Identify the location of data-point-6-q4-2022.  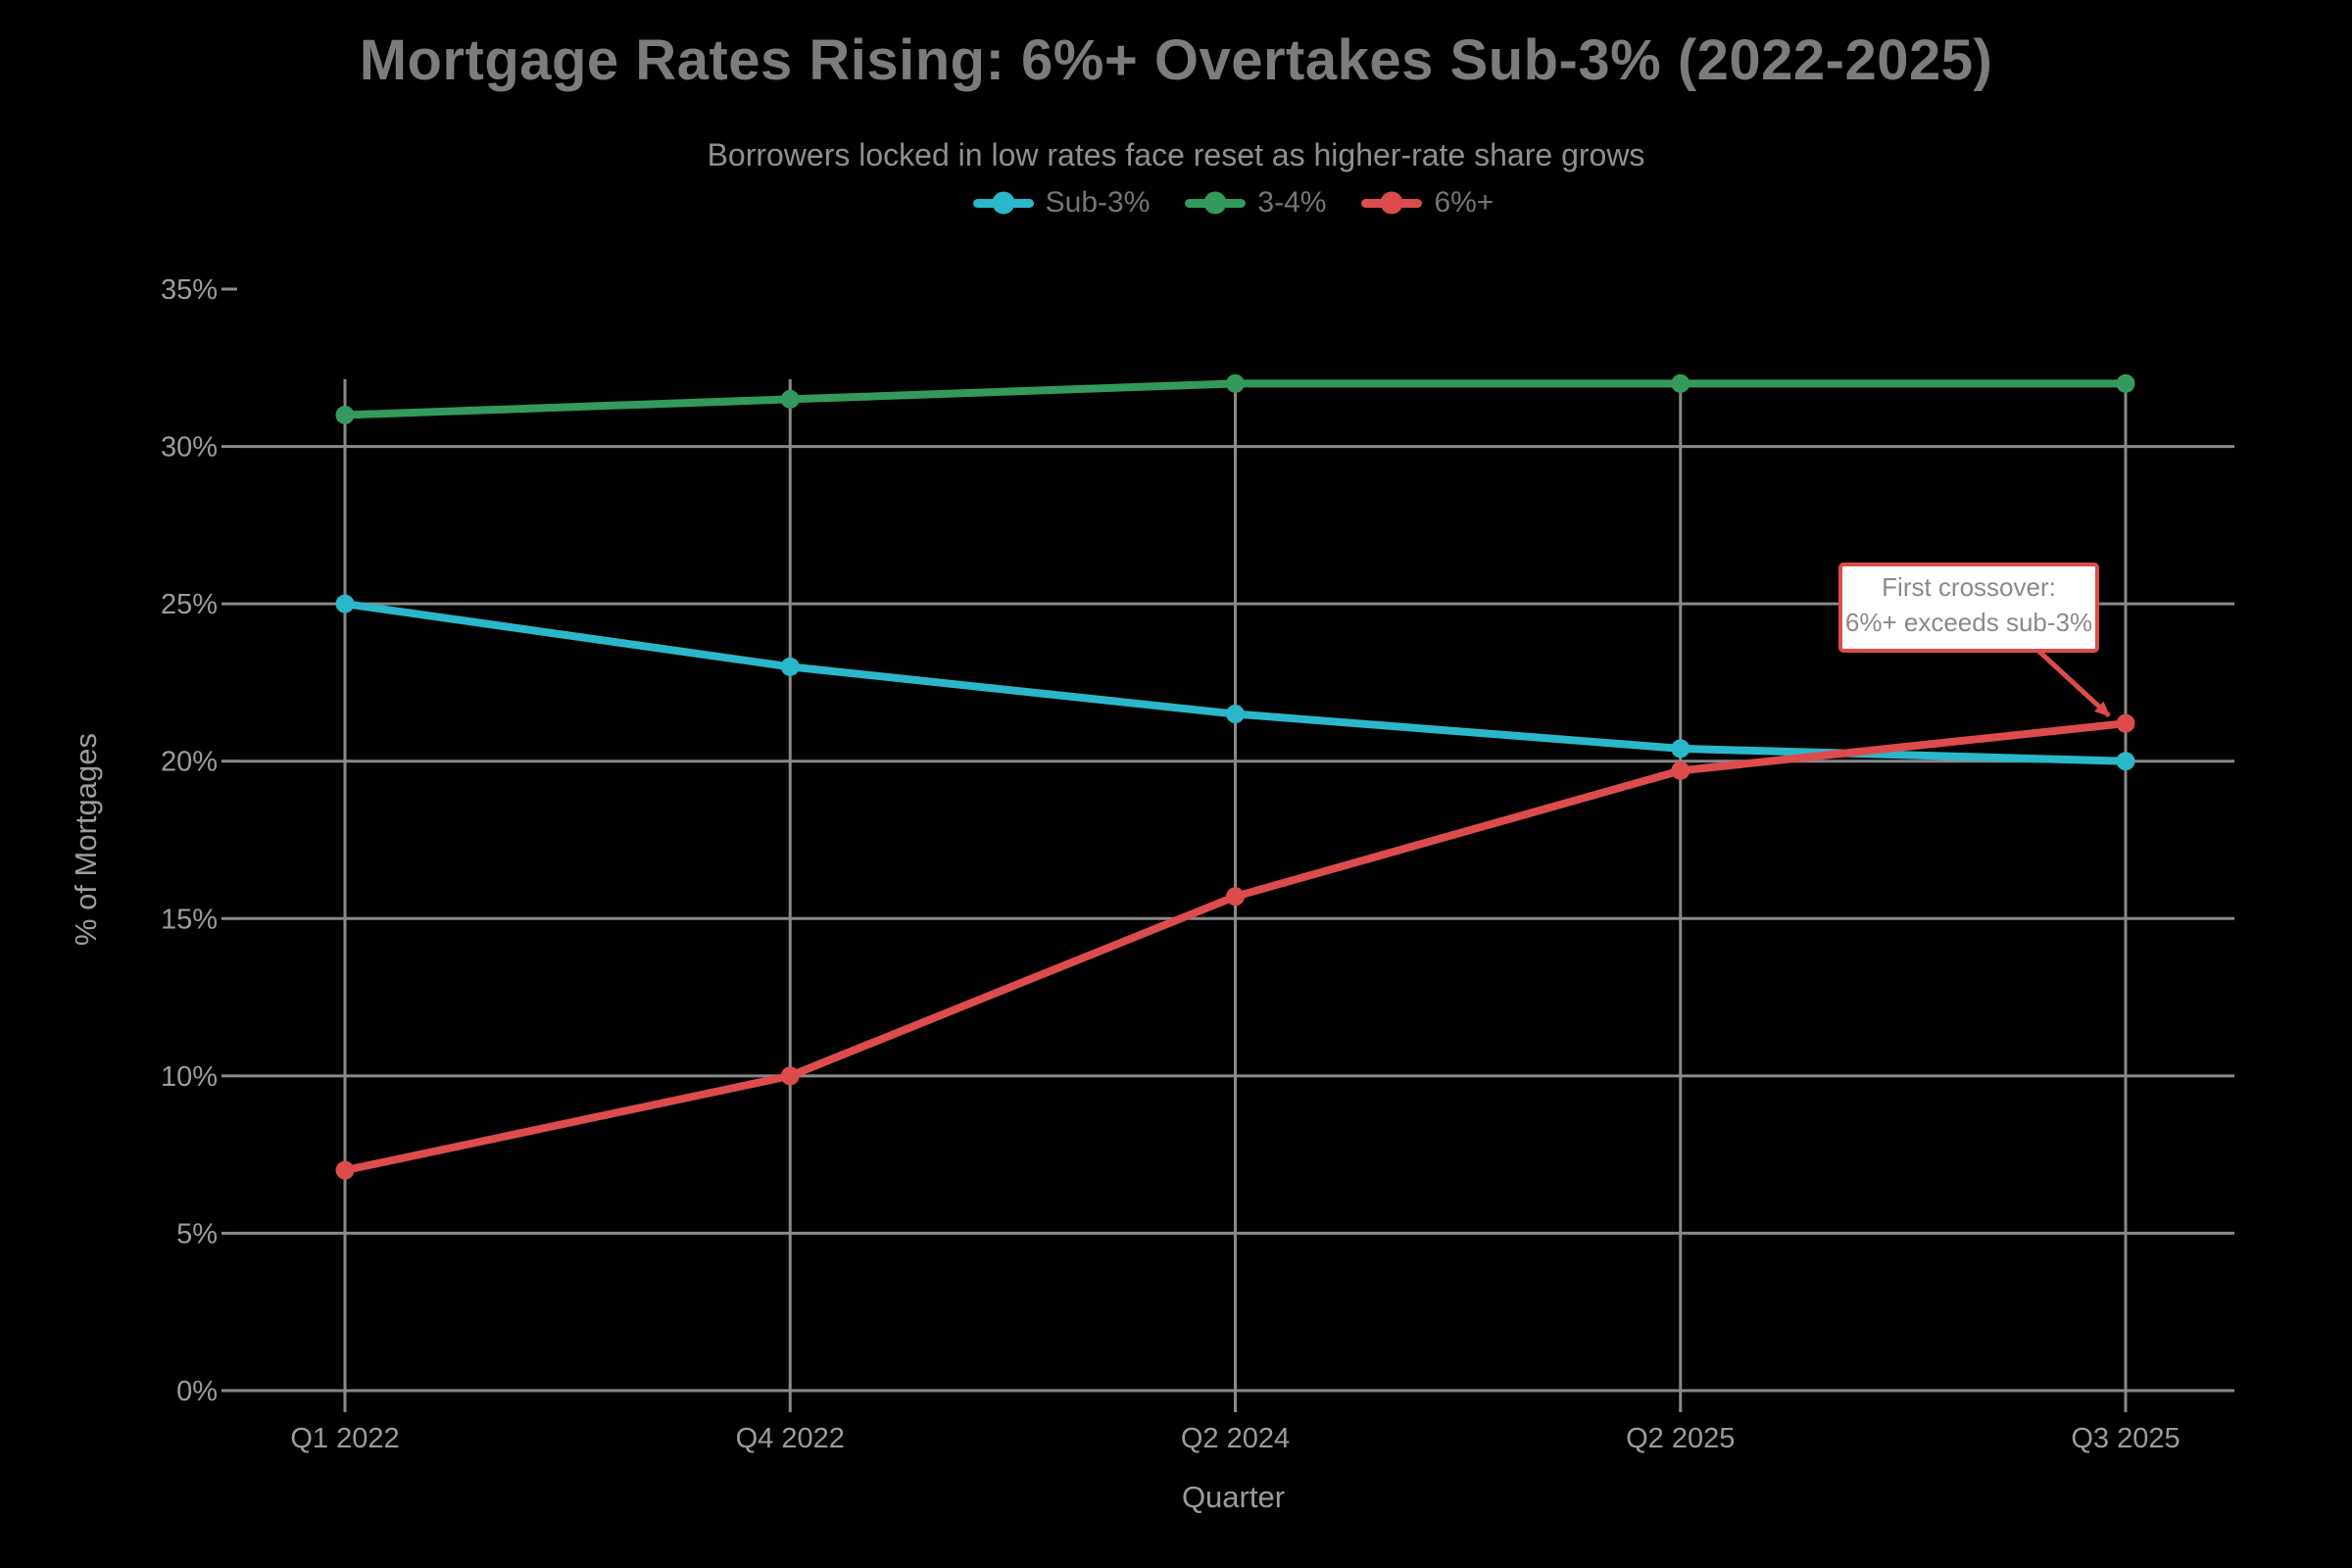
(790, 1076).